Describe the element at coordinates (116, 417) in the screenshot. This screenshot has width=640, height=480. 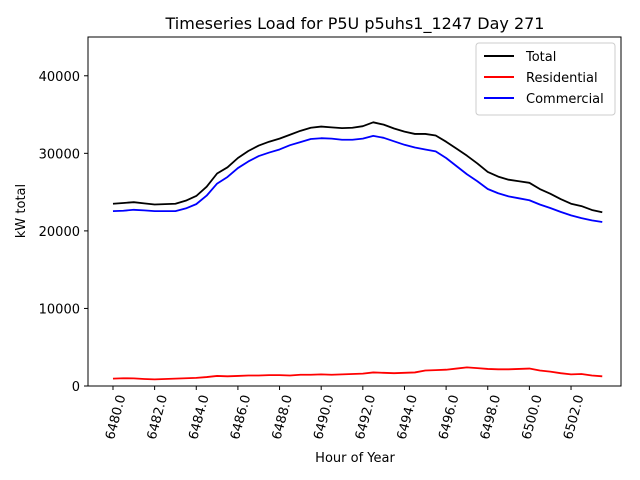
I see `x-tick-label: 6480.0` at that location.